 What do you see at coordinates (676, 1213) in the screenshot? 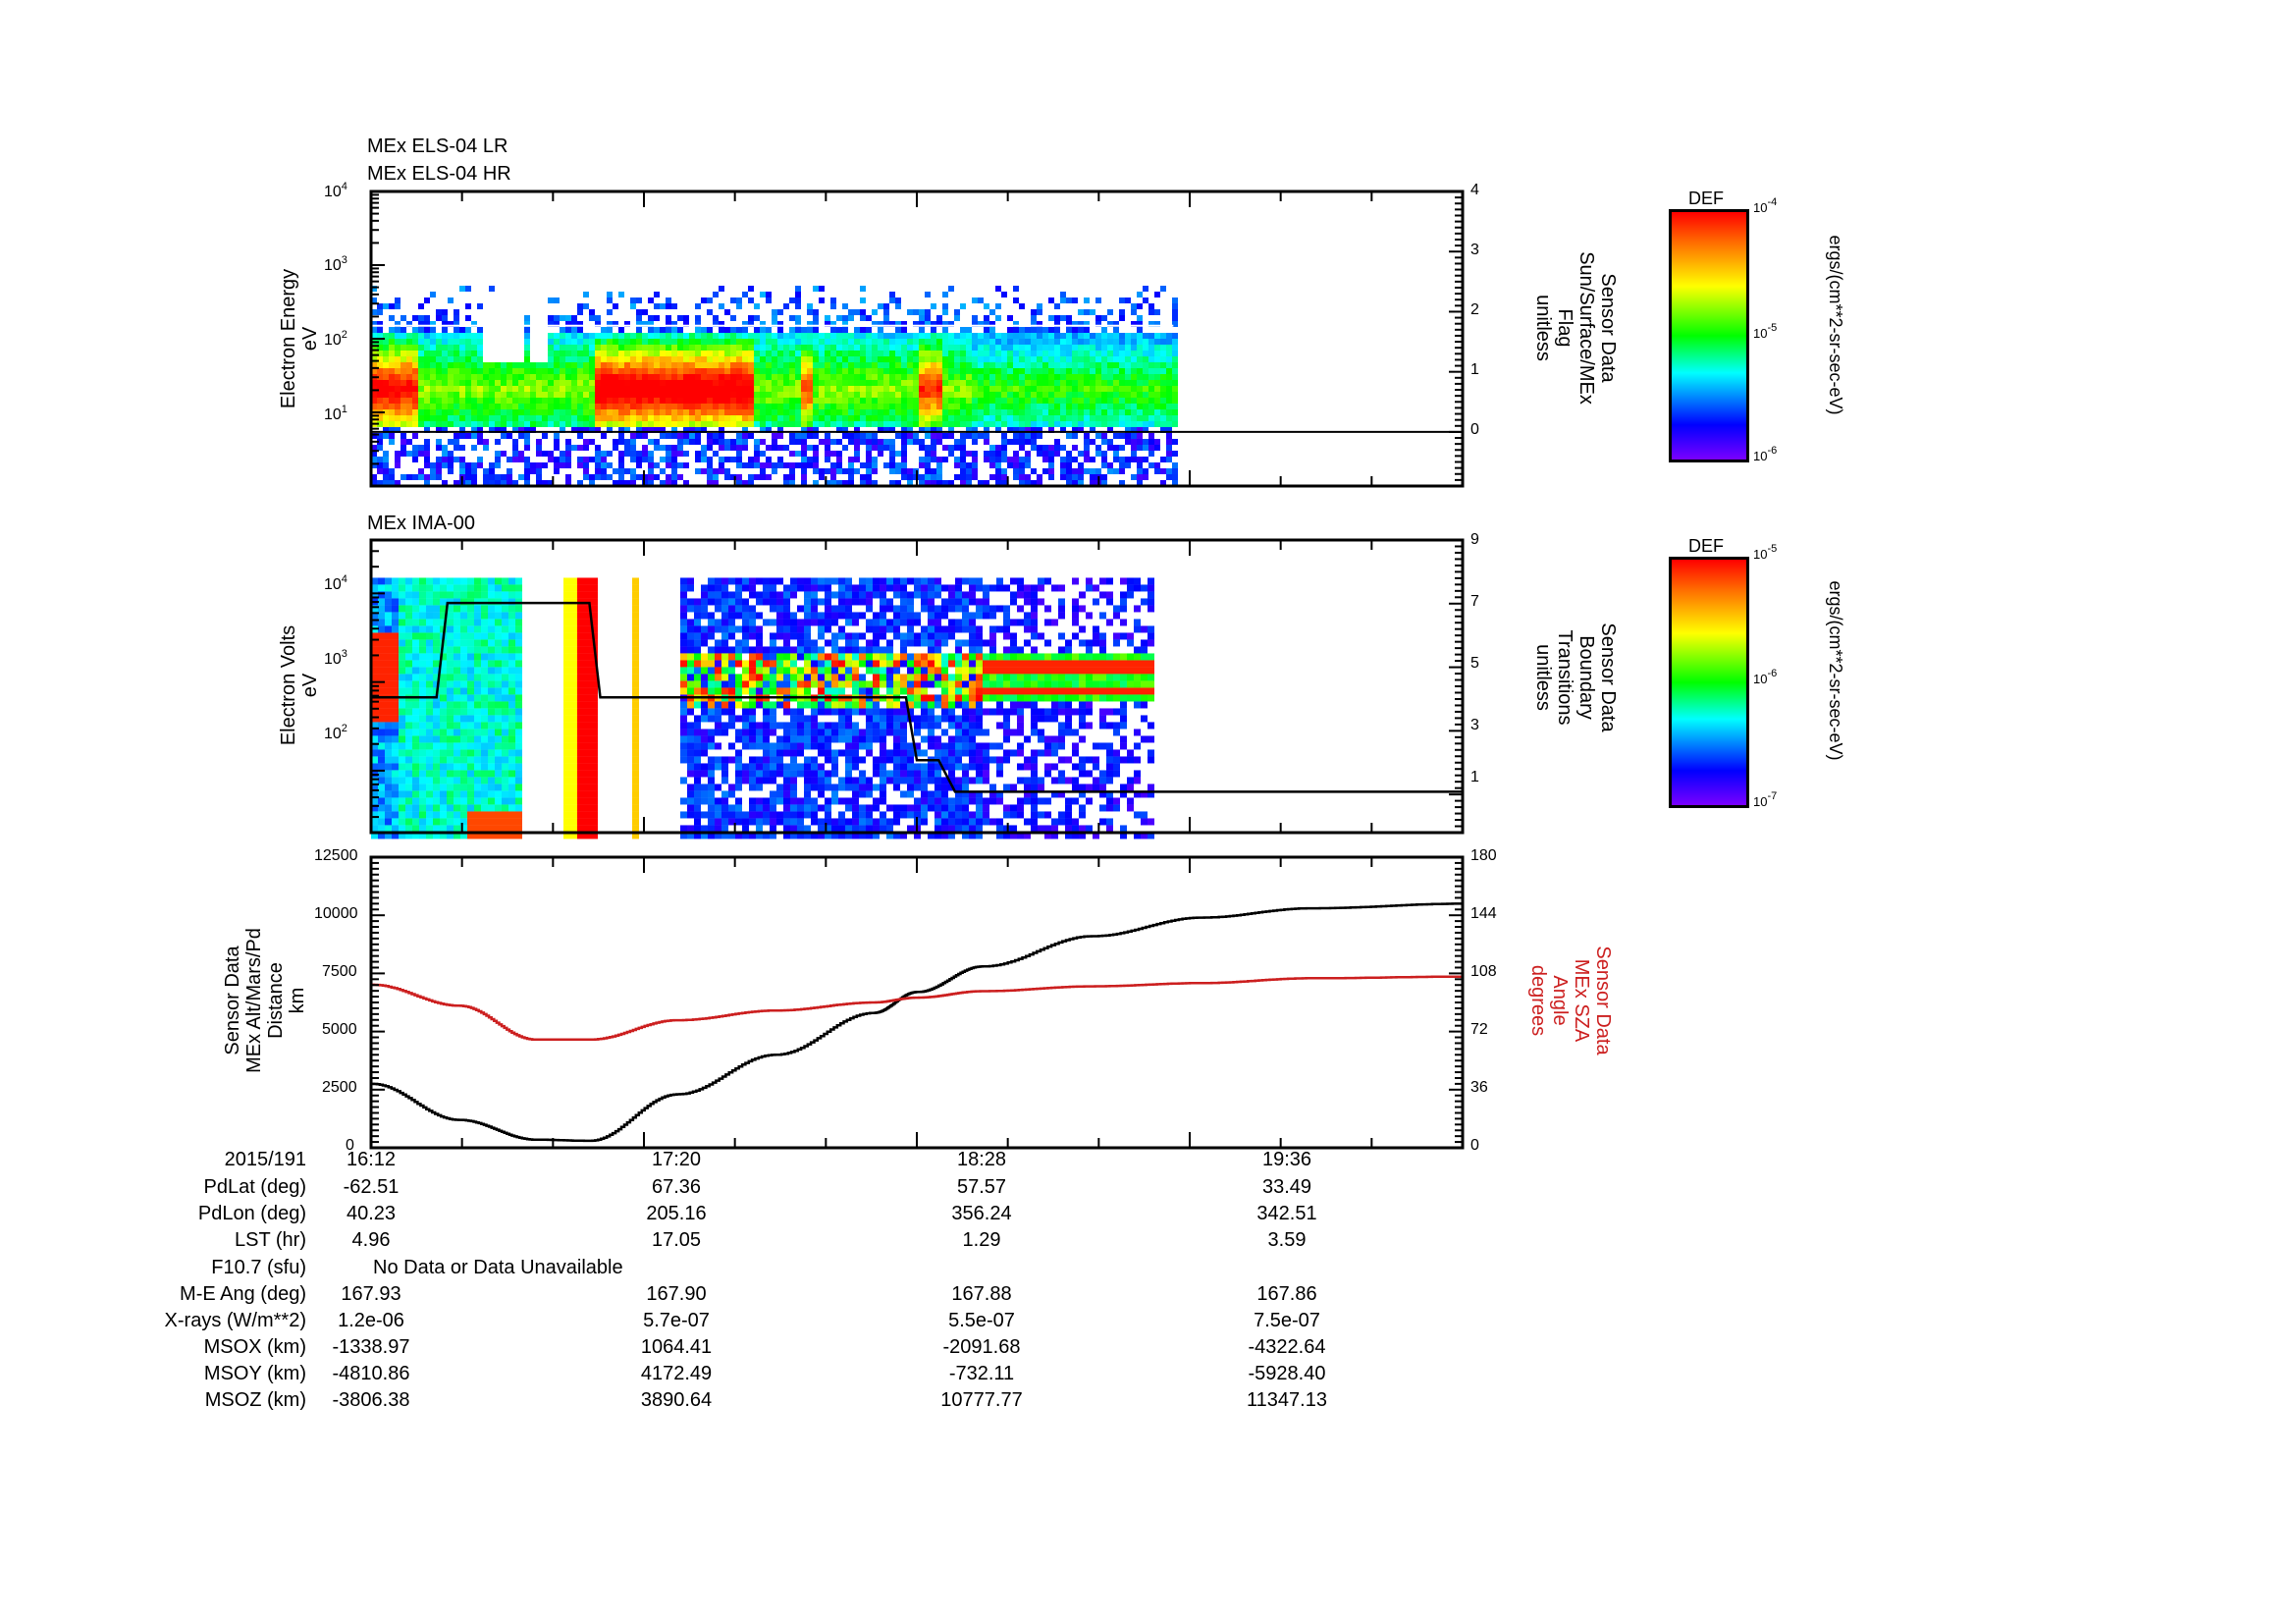
I see `ephemeris-value: 205.16` at bounding box center [676, 1213].